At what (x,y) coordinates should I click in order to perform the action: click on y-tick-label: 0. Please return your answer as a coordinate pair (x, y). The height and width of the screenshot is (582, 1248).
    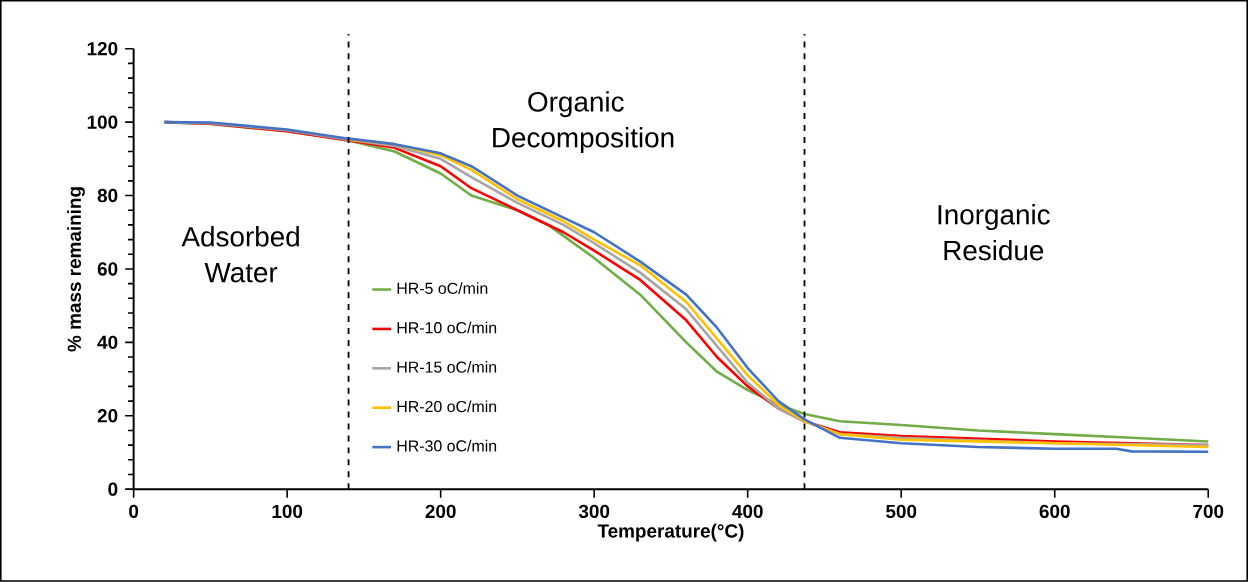
    Looking at the image, I should click on (113, 489).